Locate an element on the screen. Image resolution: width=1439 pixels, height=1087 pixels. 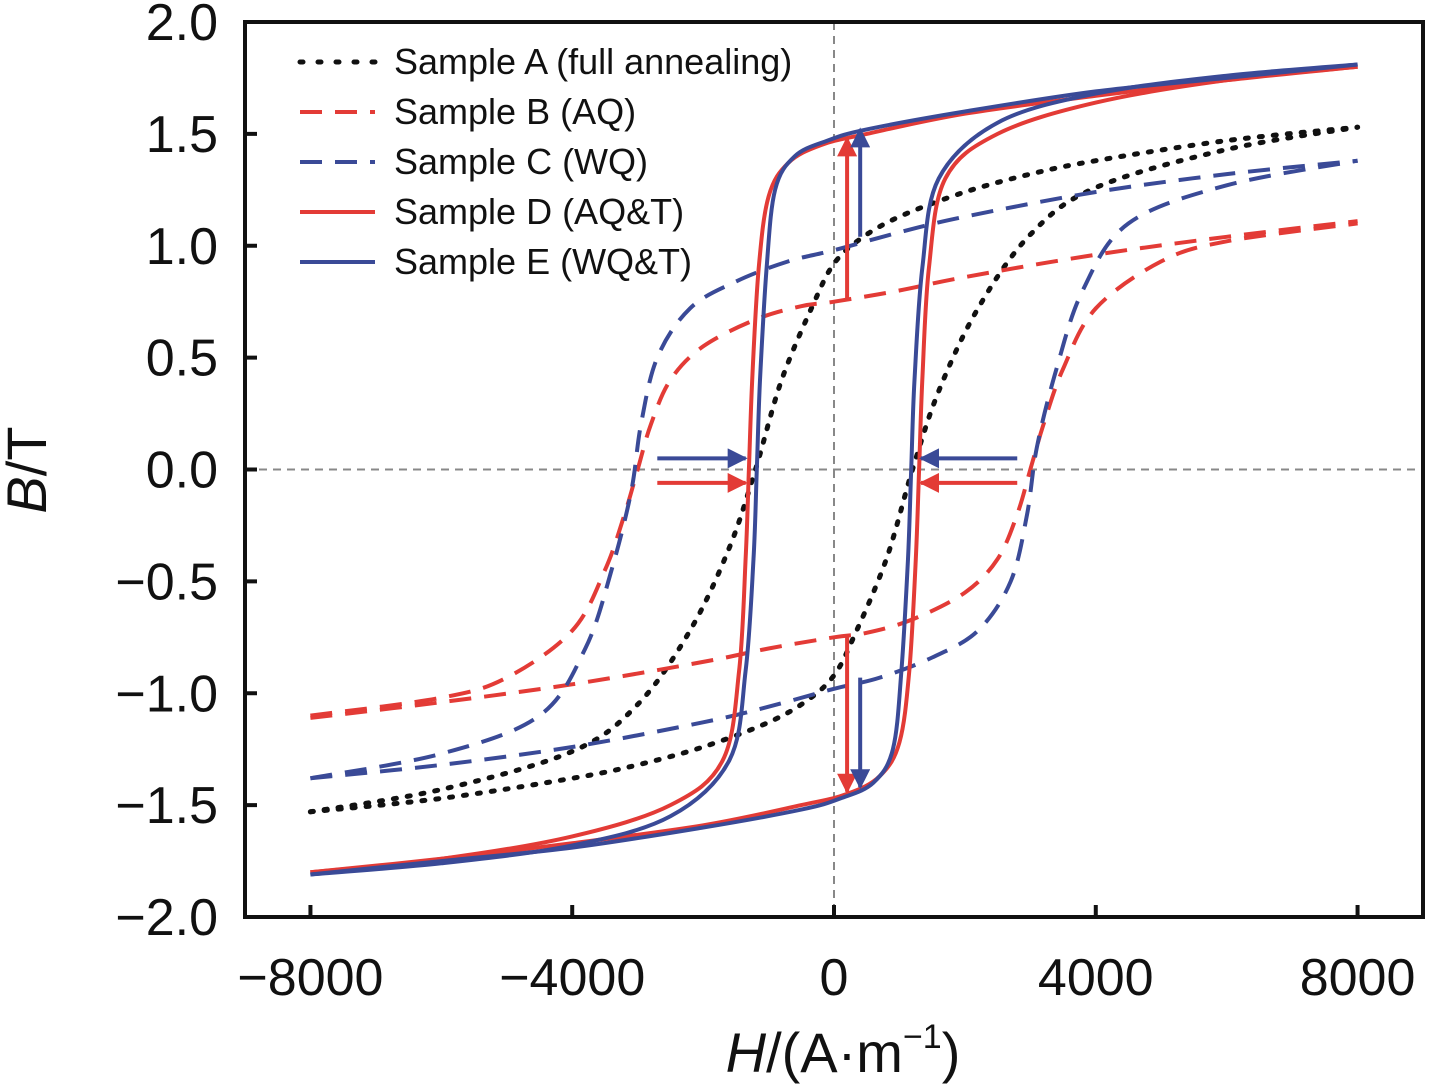
x-tick-label: 8000 is located at coordinates (1358, 978).